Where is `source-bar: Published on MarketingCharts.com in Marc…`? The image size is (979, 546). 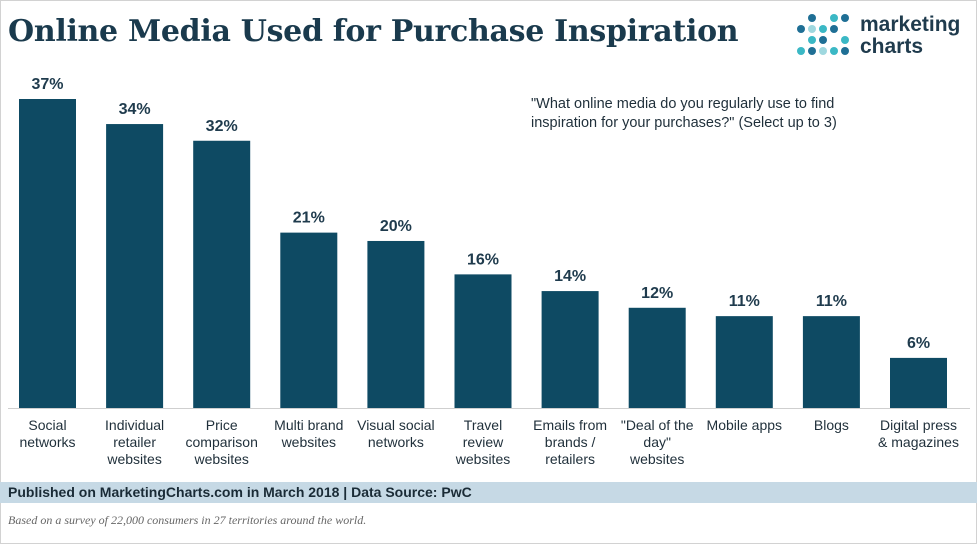
source-bar: Published on MarketingCharts.com in Marc… is located at coordinates (488, 492).